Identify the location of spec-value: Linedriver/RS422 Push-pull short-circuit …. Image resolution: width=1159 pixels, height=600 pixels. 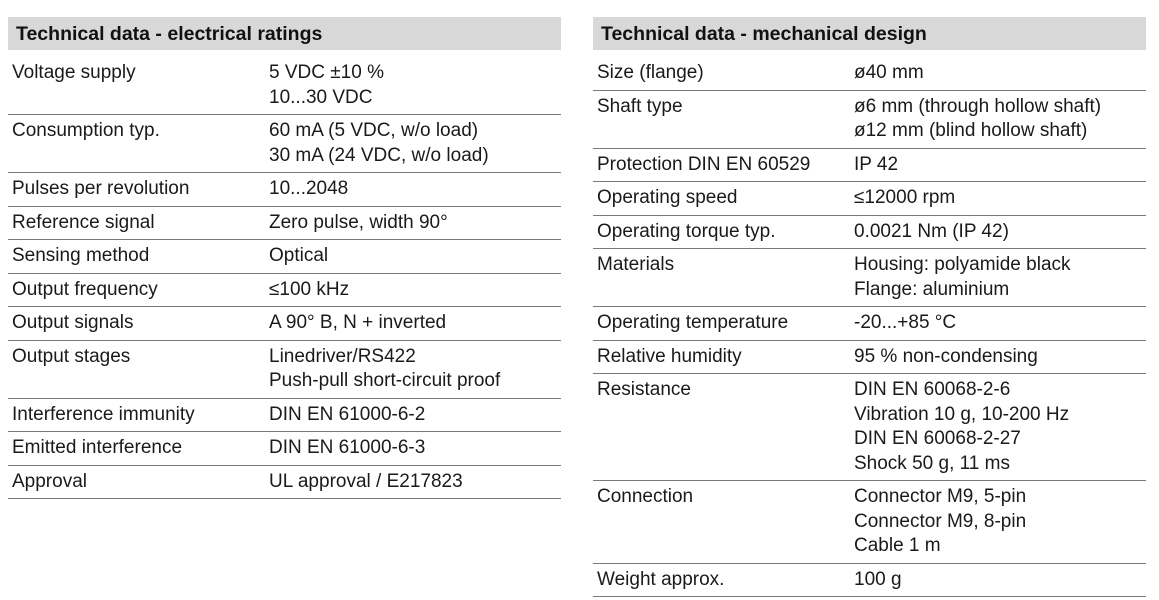
(413, 369).